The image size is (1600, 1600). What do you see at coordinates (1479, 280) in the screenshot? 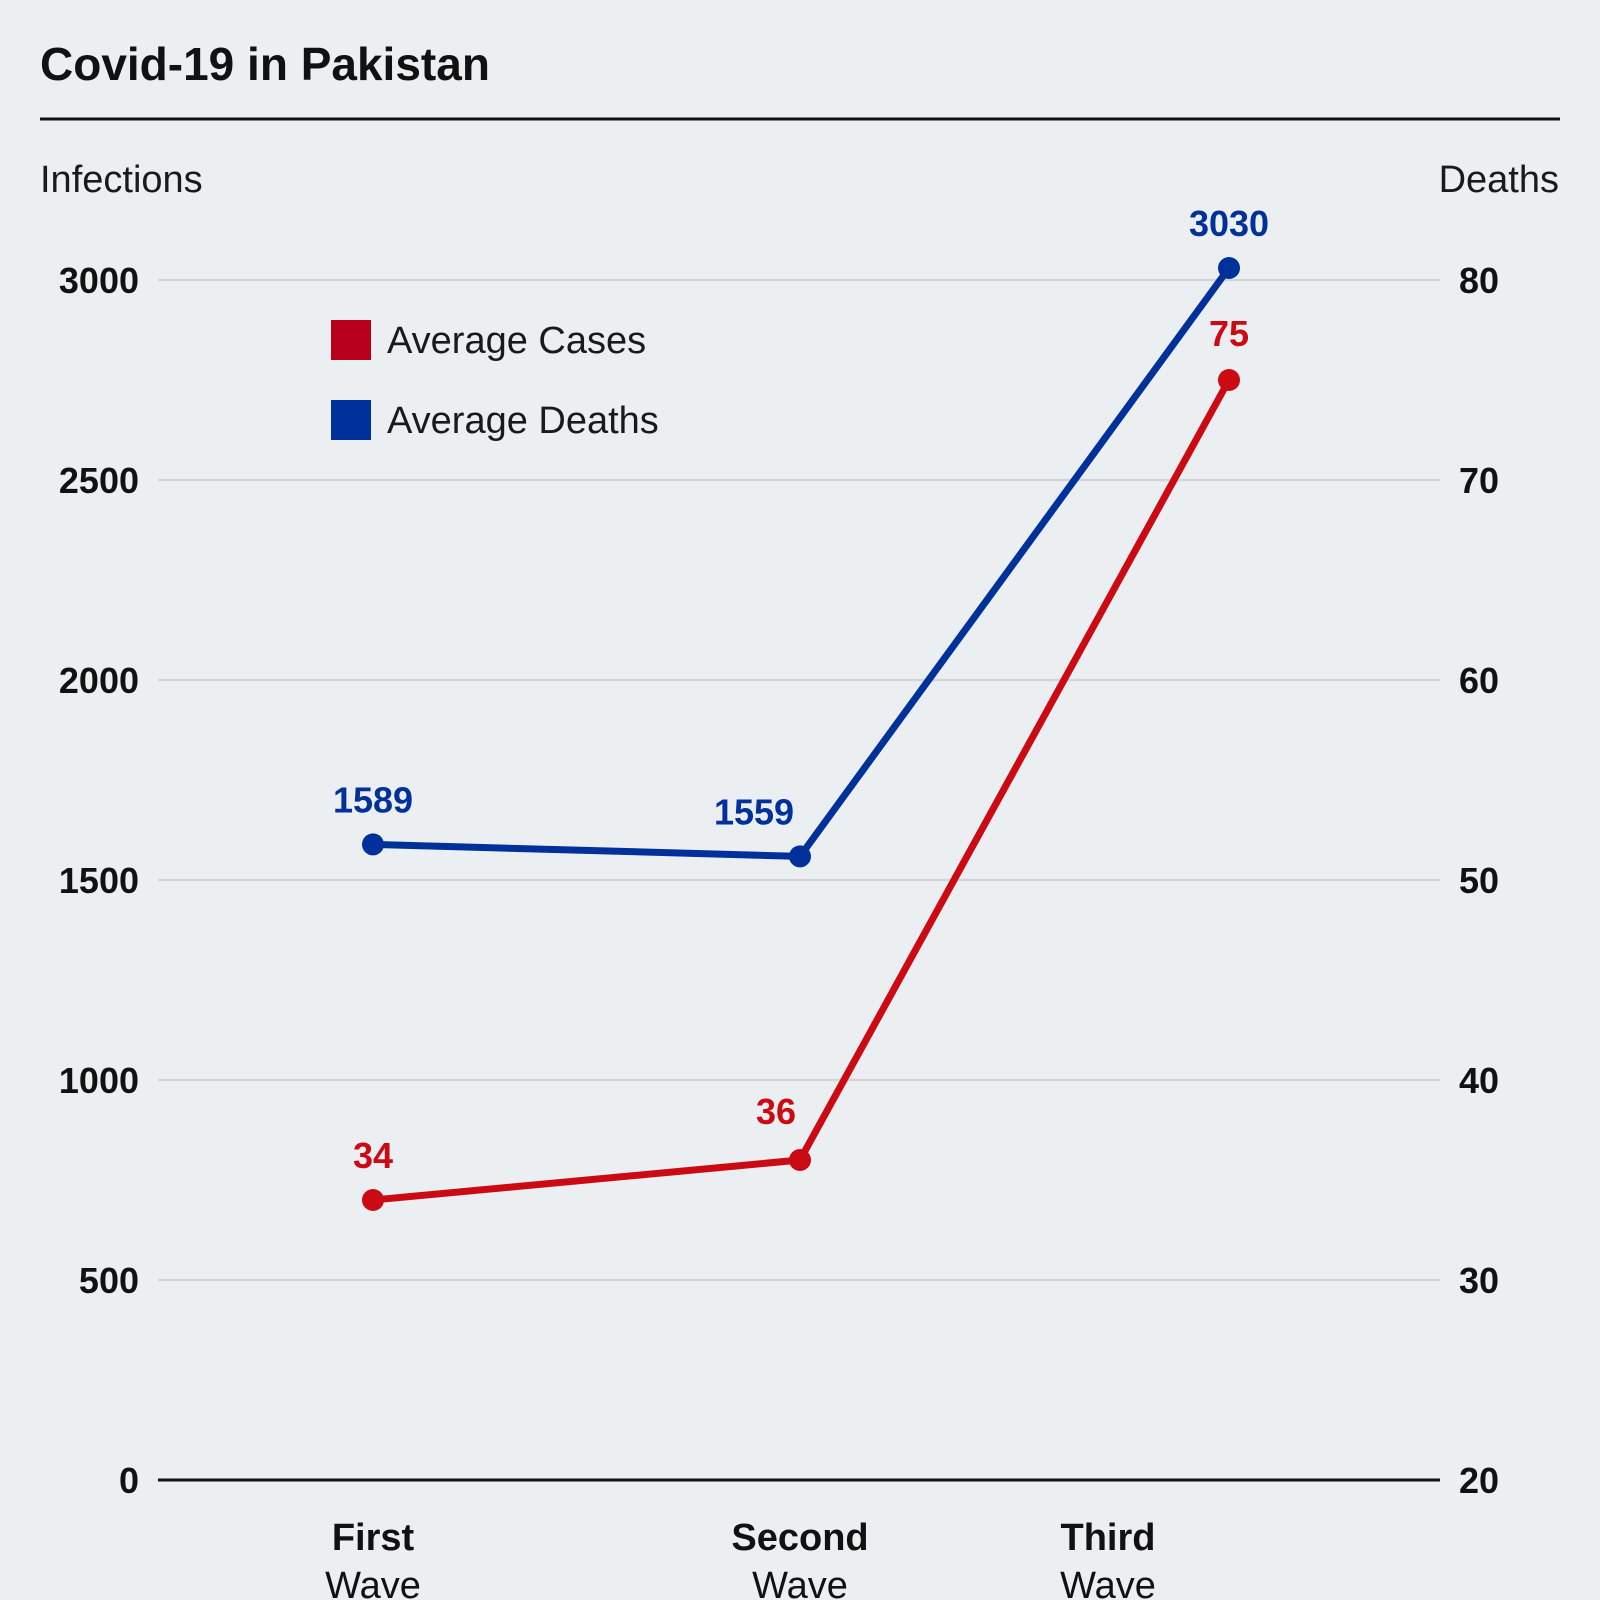
I see `right-tick-label: 80` at bounding box center [1479, 280].